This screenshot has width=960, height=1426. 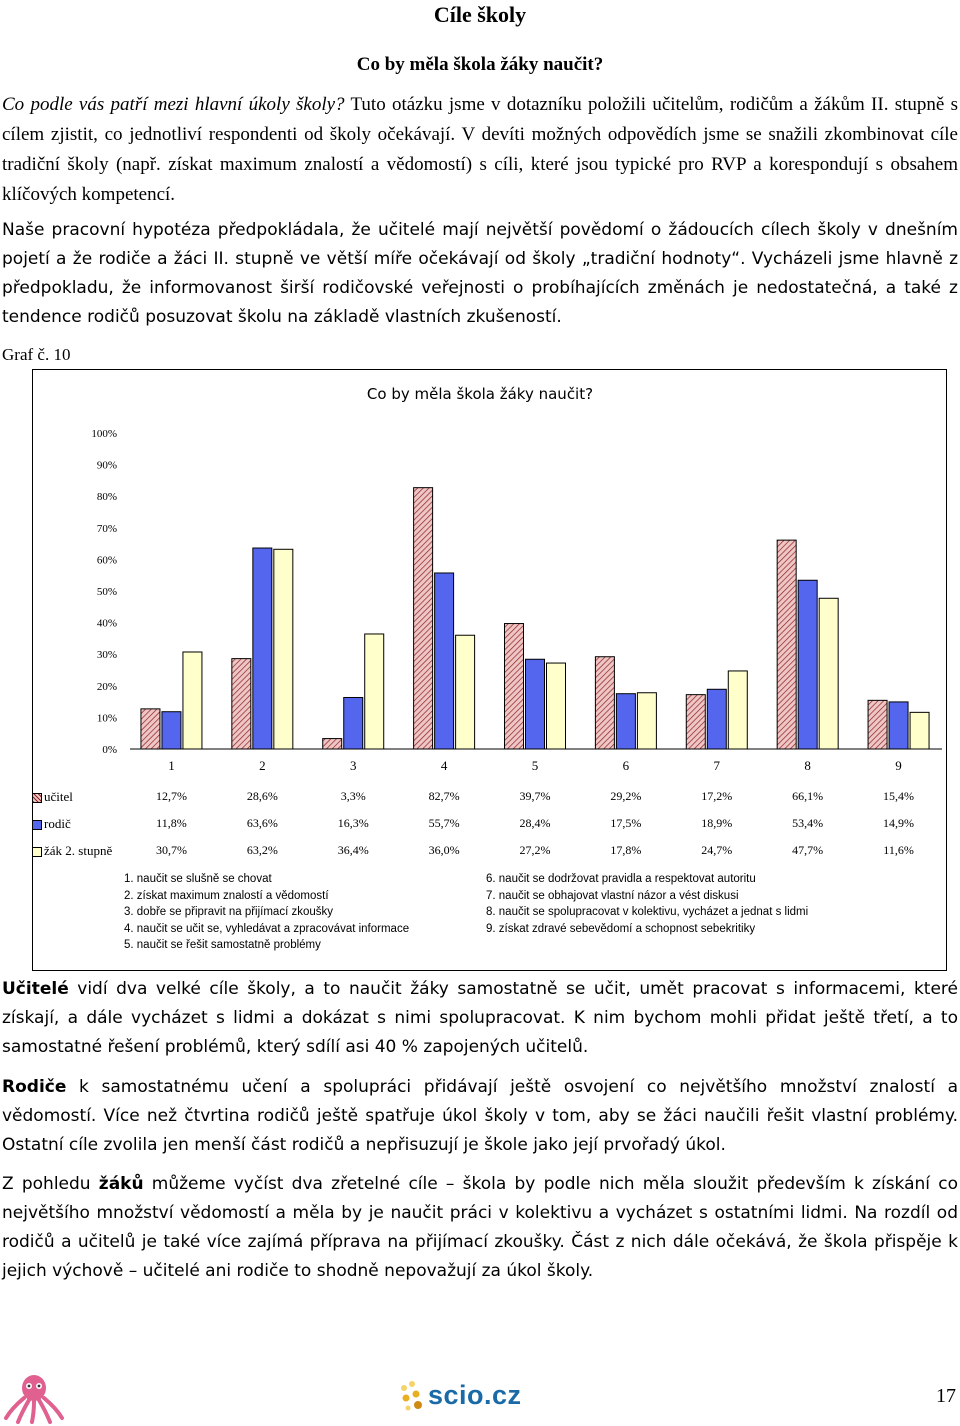 I want to click on data-cell: 24,7%, so click(x=717, y=850).